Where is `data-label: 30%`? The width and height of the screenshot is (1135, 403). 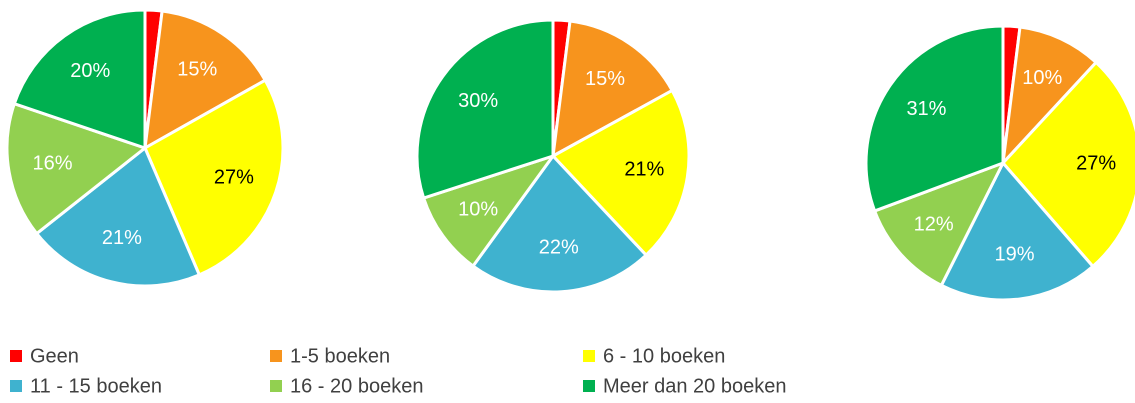
data-label: 30% is located at coordinates (478, 101).